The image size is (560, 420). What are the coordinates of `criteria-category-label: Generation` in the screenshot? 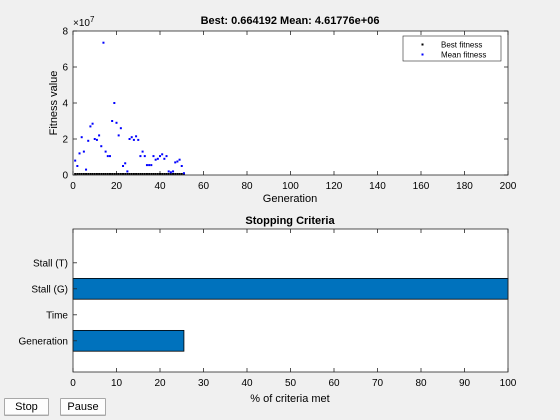 It's located at (43, 341).